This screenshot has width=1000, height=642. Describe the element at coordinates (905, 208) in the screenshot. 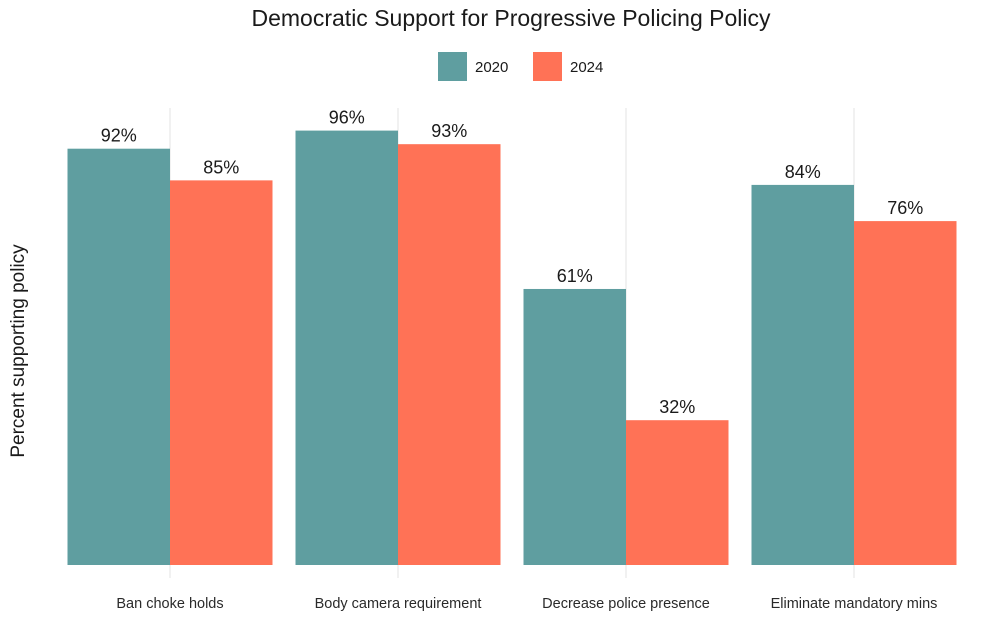

I see `data-label-2024-3: 76%` at that location.